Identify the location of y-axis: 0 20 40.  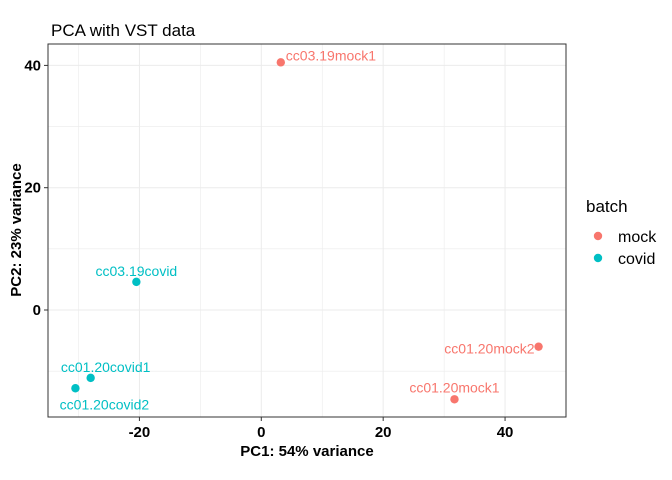
(36, 188).